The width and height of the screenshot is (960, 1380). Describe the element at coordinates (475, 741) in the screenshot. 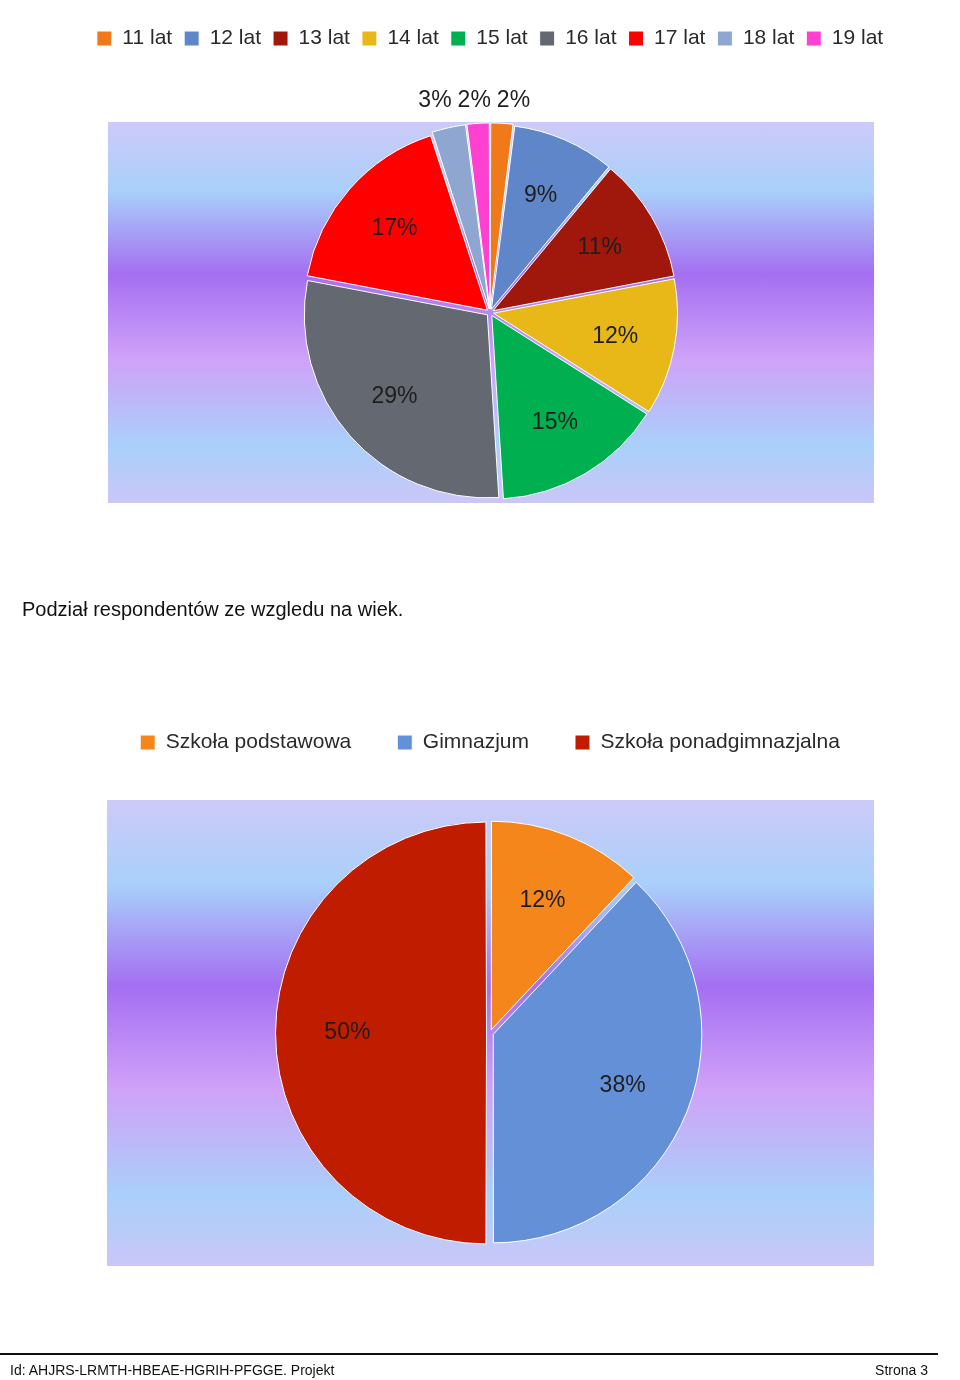

I see `legend-label: Gimnazjum` at that location.